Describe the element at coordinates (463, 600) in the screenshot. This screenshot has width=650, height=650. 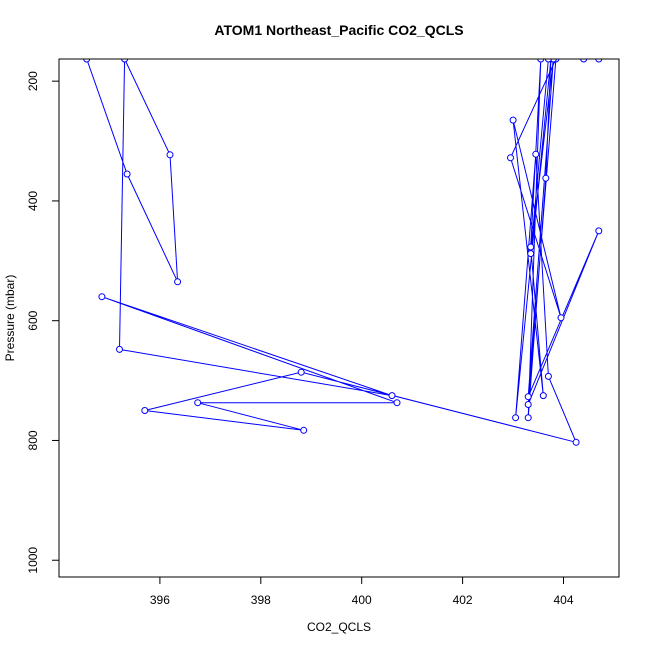
I see `x-tick-label: 402` at that location.